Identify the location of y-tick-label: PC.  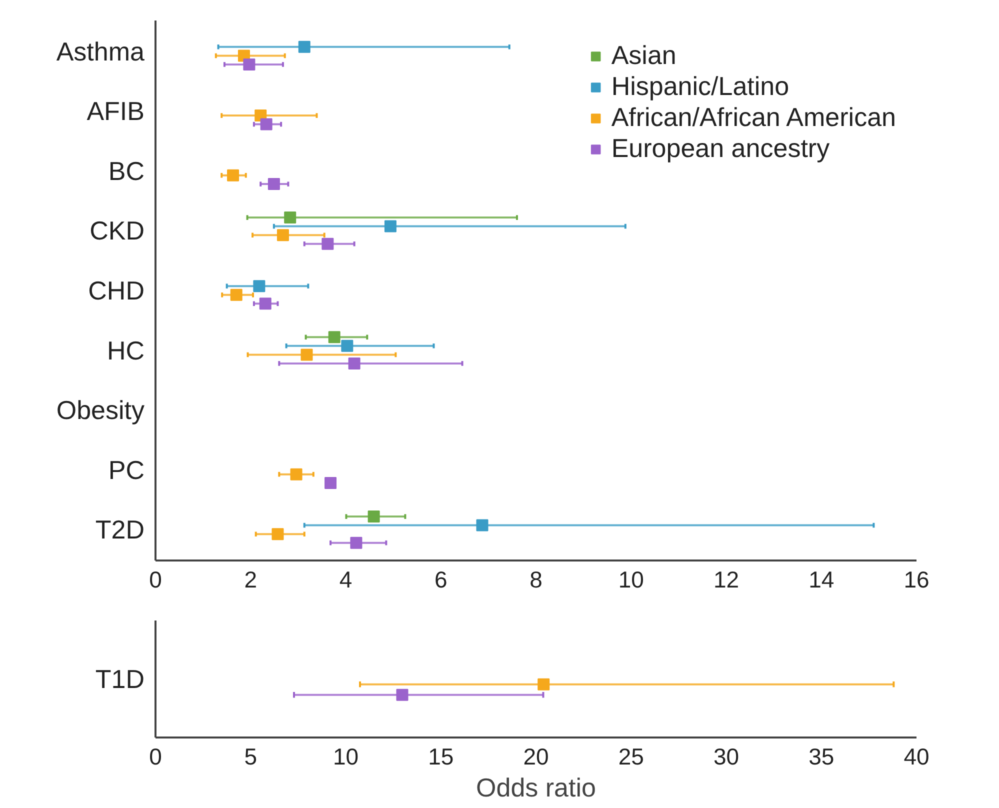
(126, 469).